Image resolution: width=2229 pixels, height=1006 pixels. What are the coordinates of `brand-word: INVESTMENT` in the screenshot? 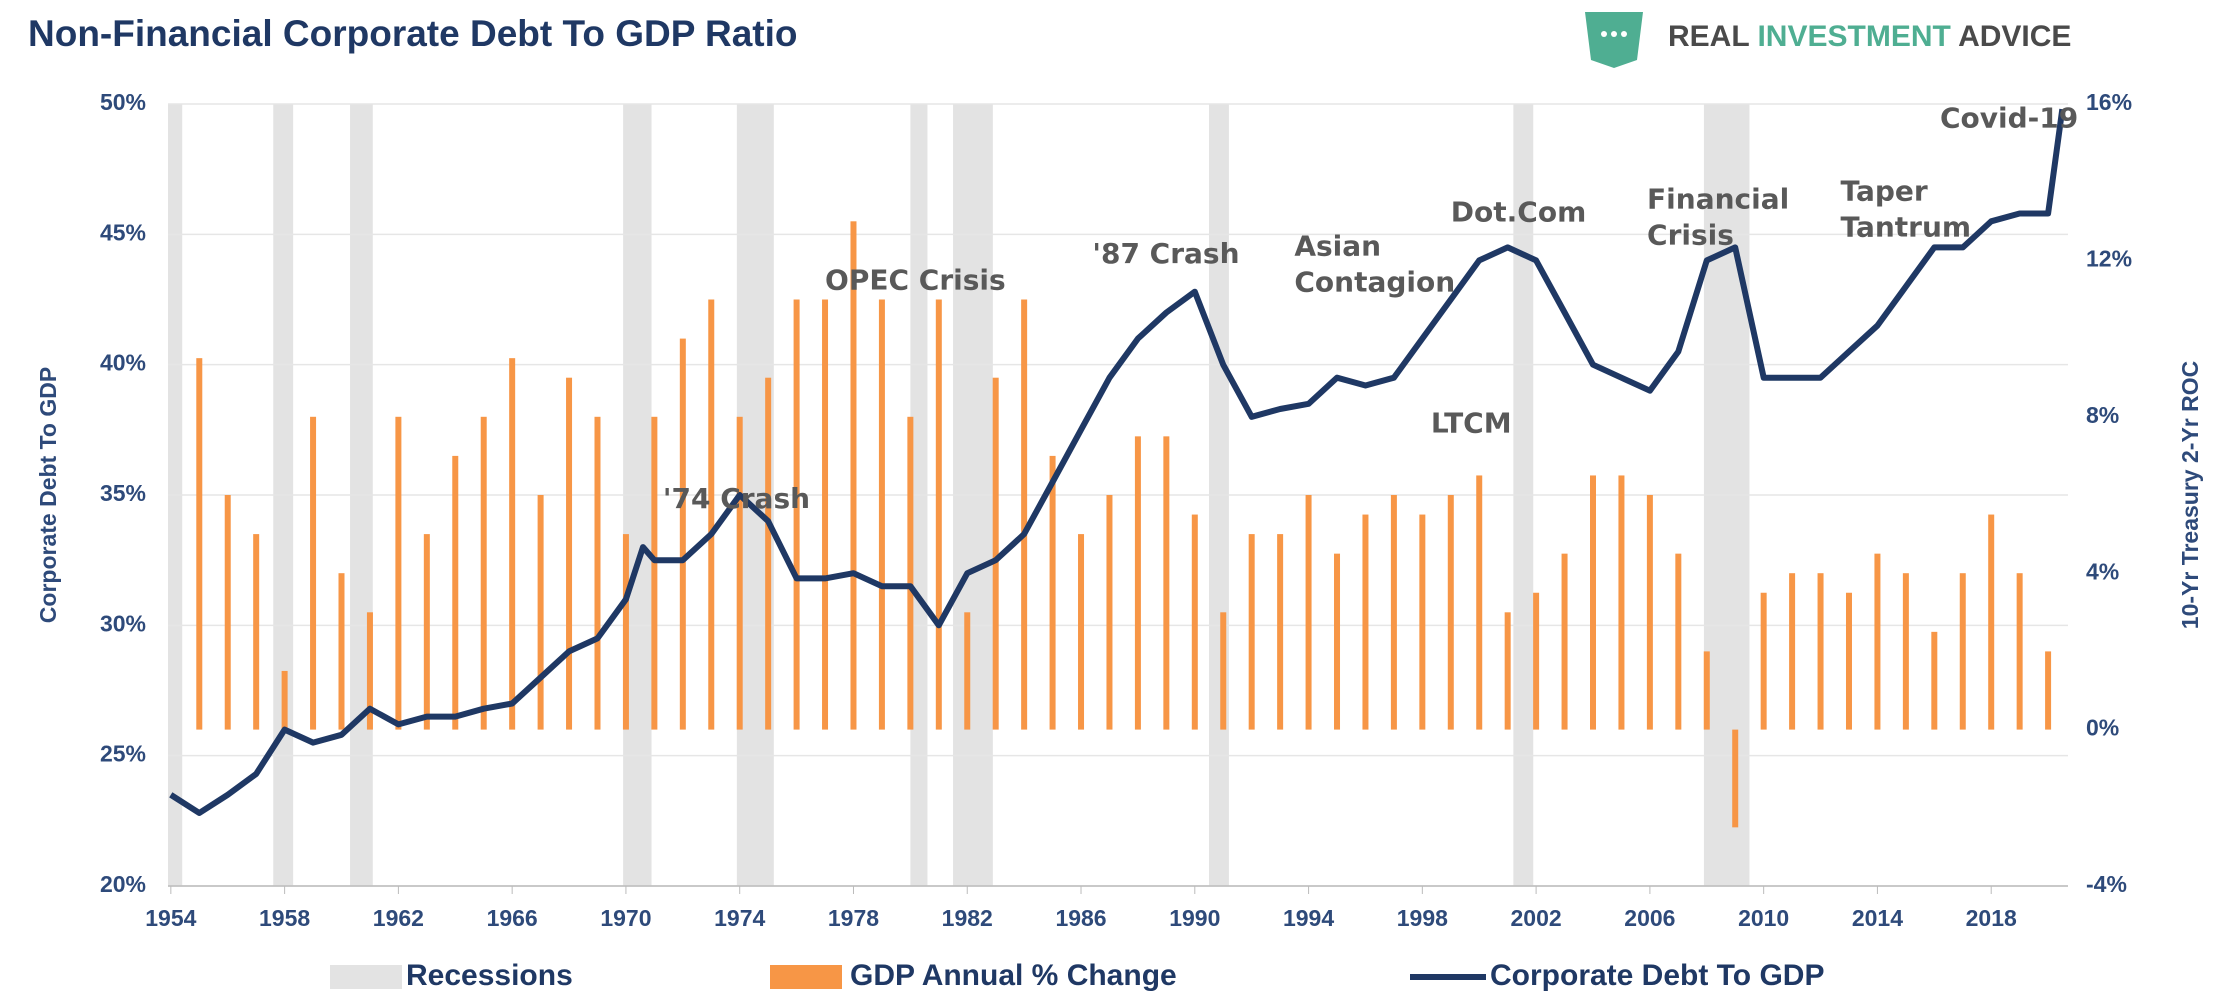 It's located at (1853, 36).